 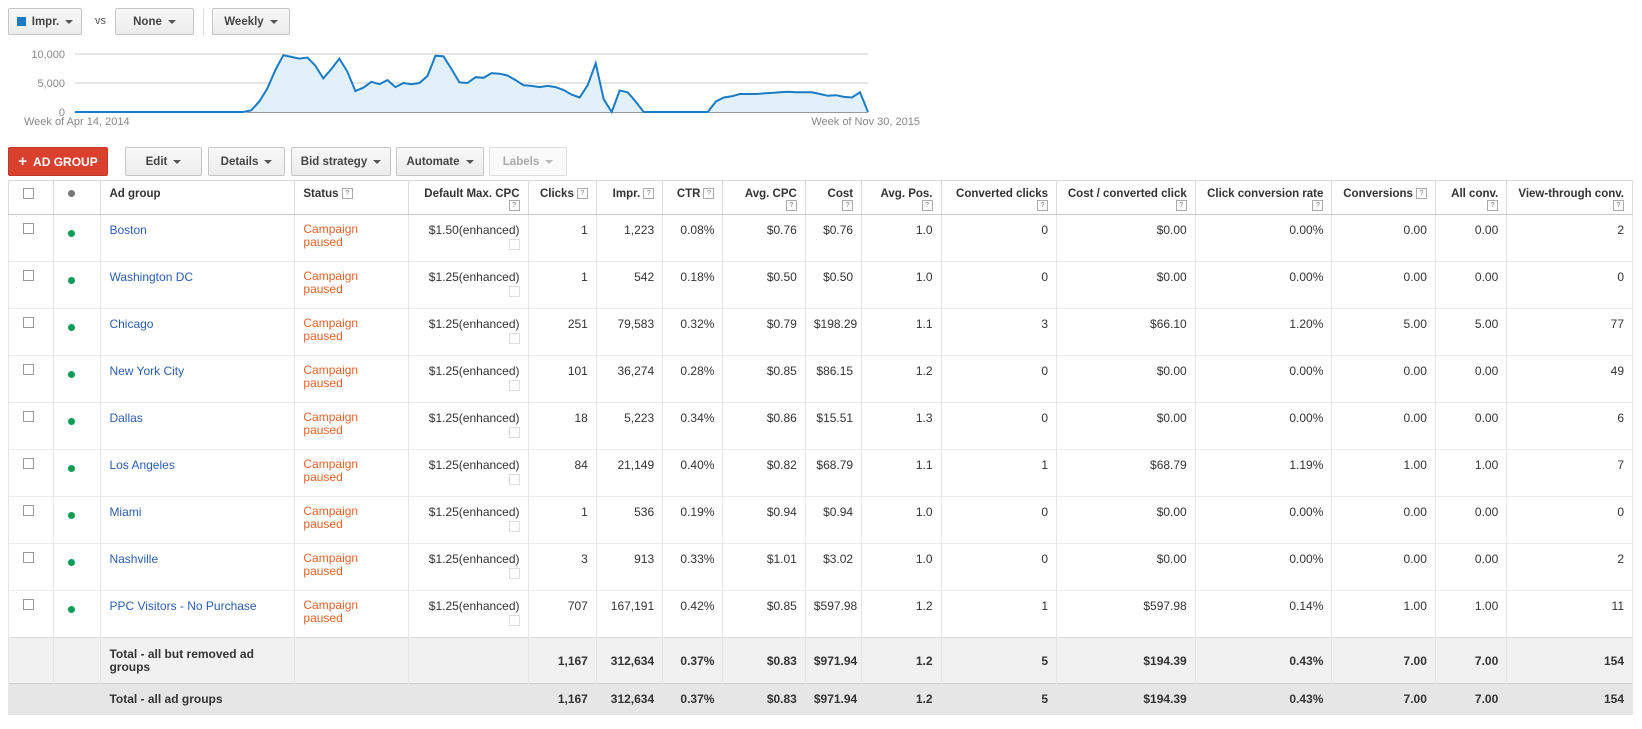 What do you see at coordinates (128, 230) in the screenshot?
I see `ad-group-link: Boston` at bounding box center [128, 230].